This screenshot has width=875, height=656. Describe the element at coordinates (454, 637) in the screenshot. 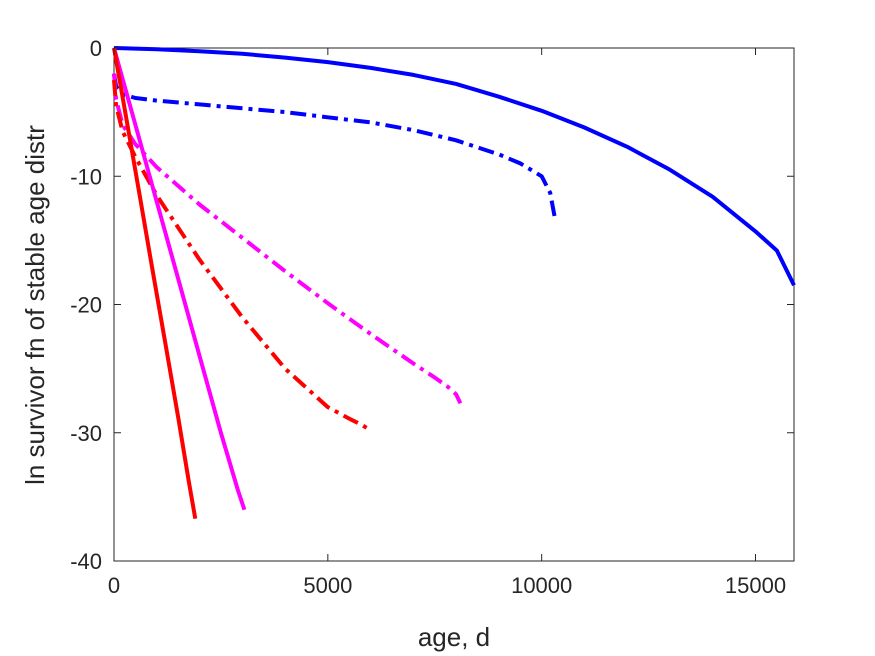

I see `x-axis-label: age, d` at that location.